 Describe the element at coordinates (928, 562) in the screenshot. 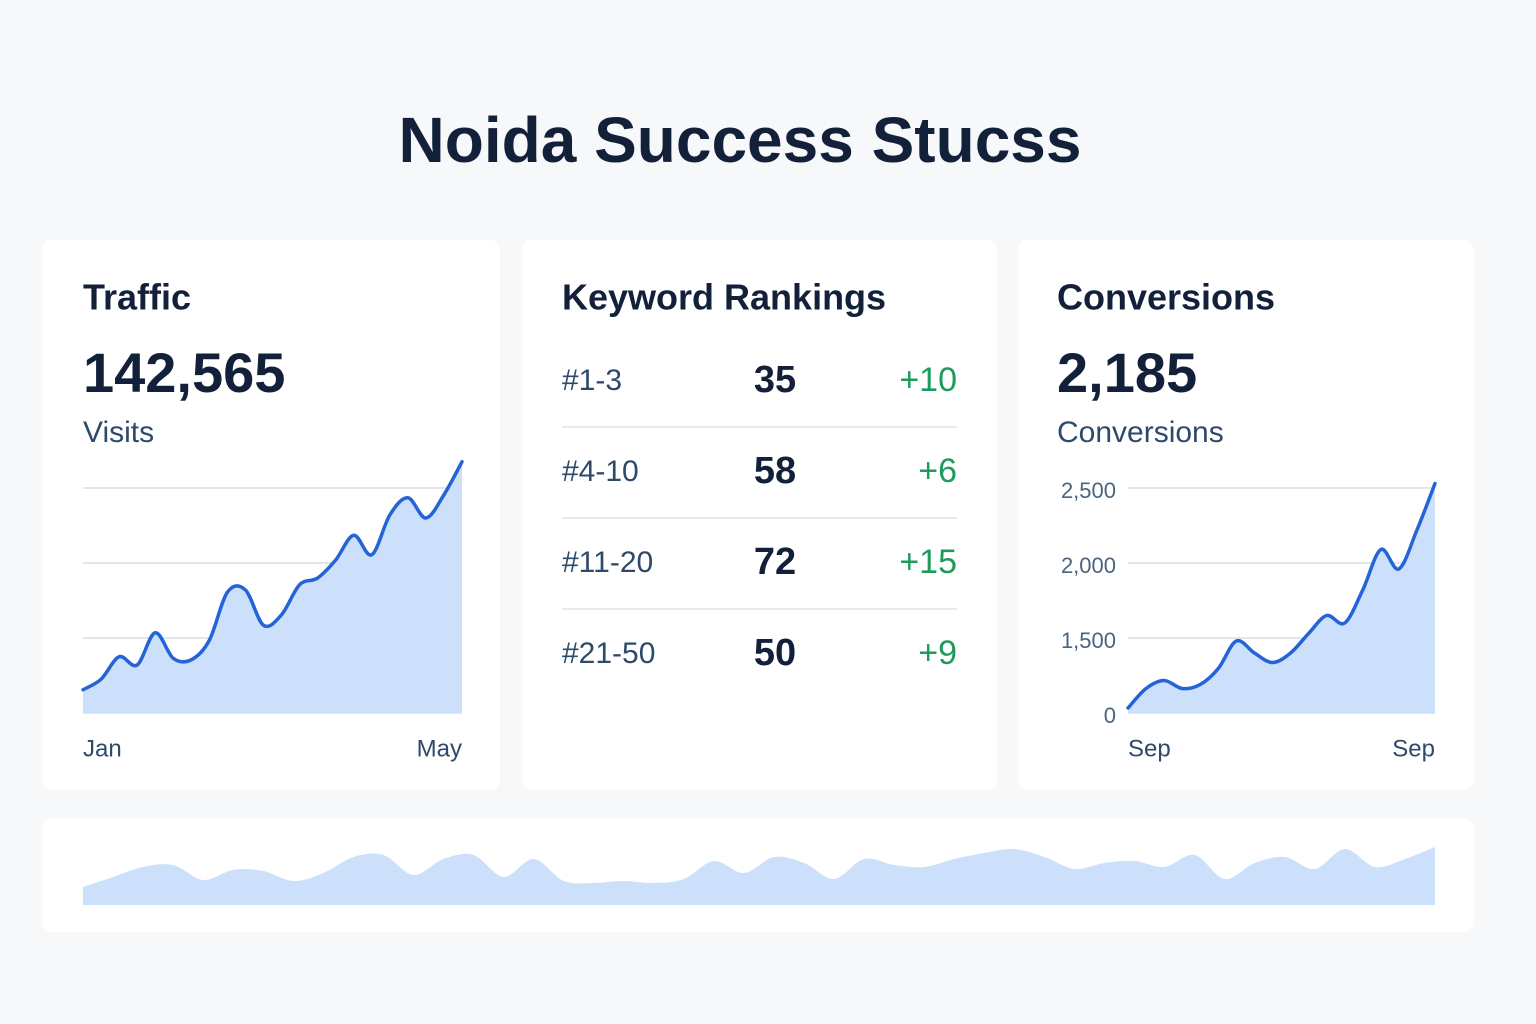

I see `rank-change: +15` at that location.